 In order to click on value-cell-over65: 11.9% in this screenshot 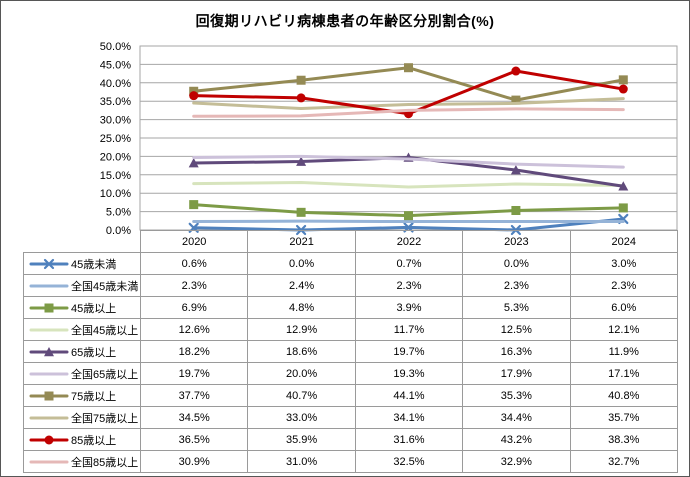, I will do `click(623, 351)`.